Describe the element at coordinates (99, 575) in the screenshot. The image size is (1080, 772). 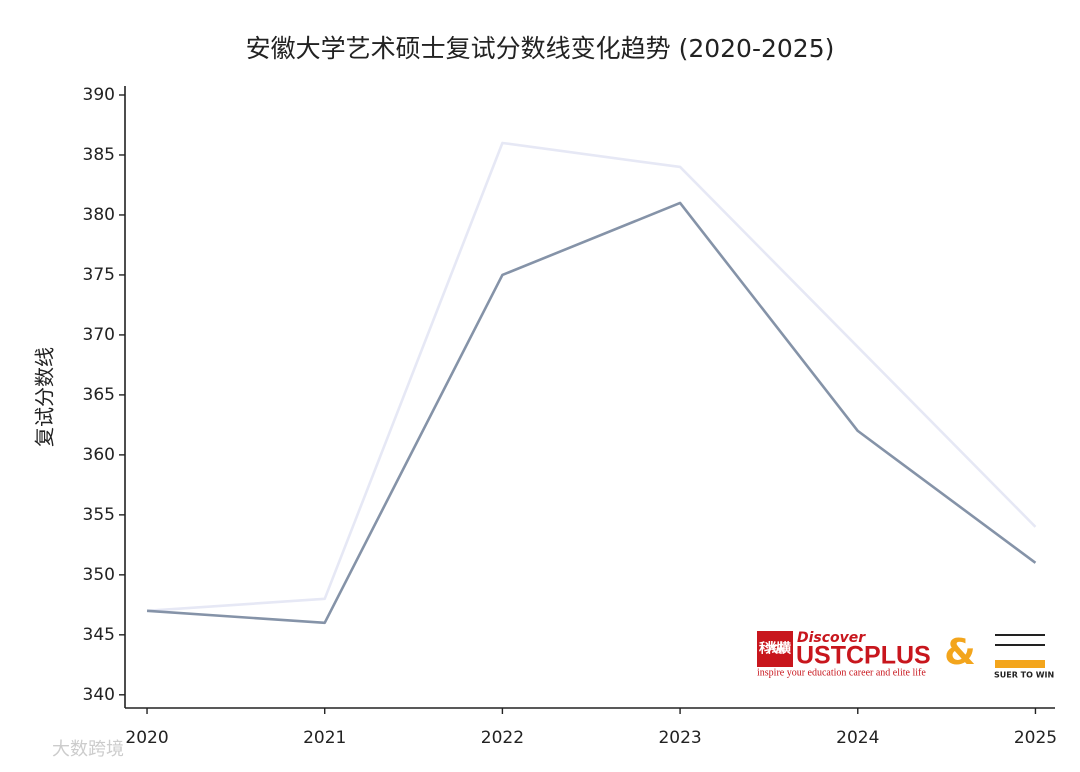
I see `y-tick-label: 350` at that location.